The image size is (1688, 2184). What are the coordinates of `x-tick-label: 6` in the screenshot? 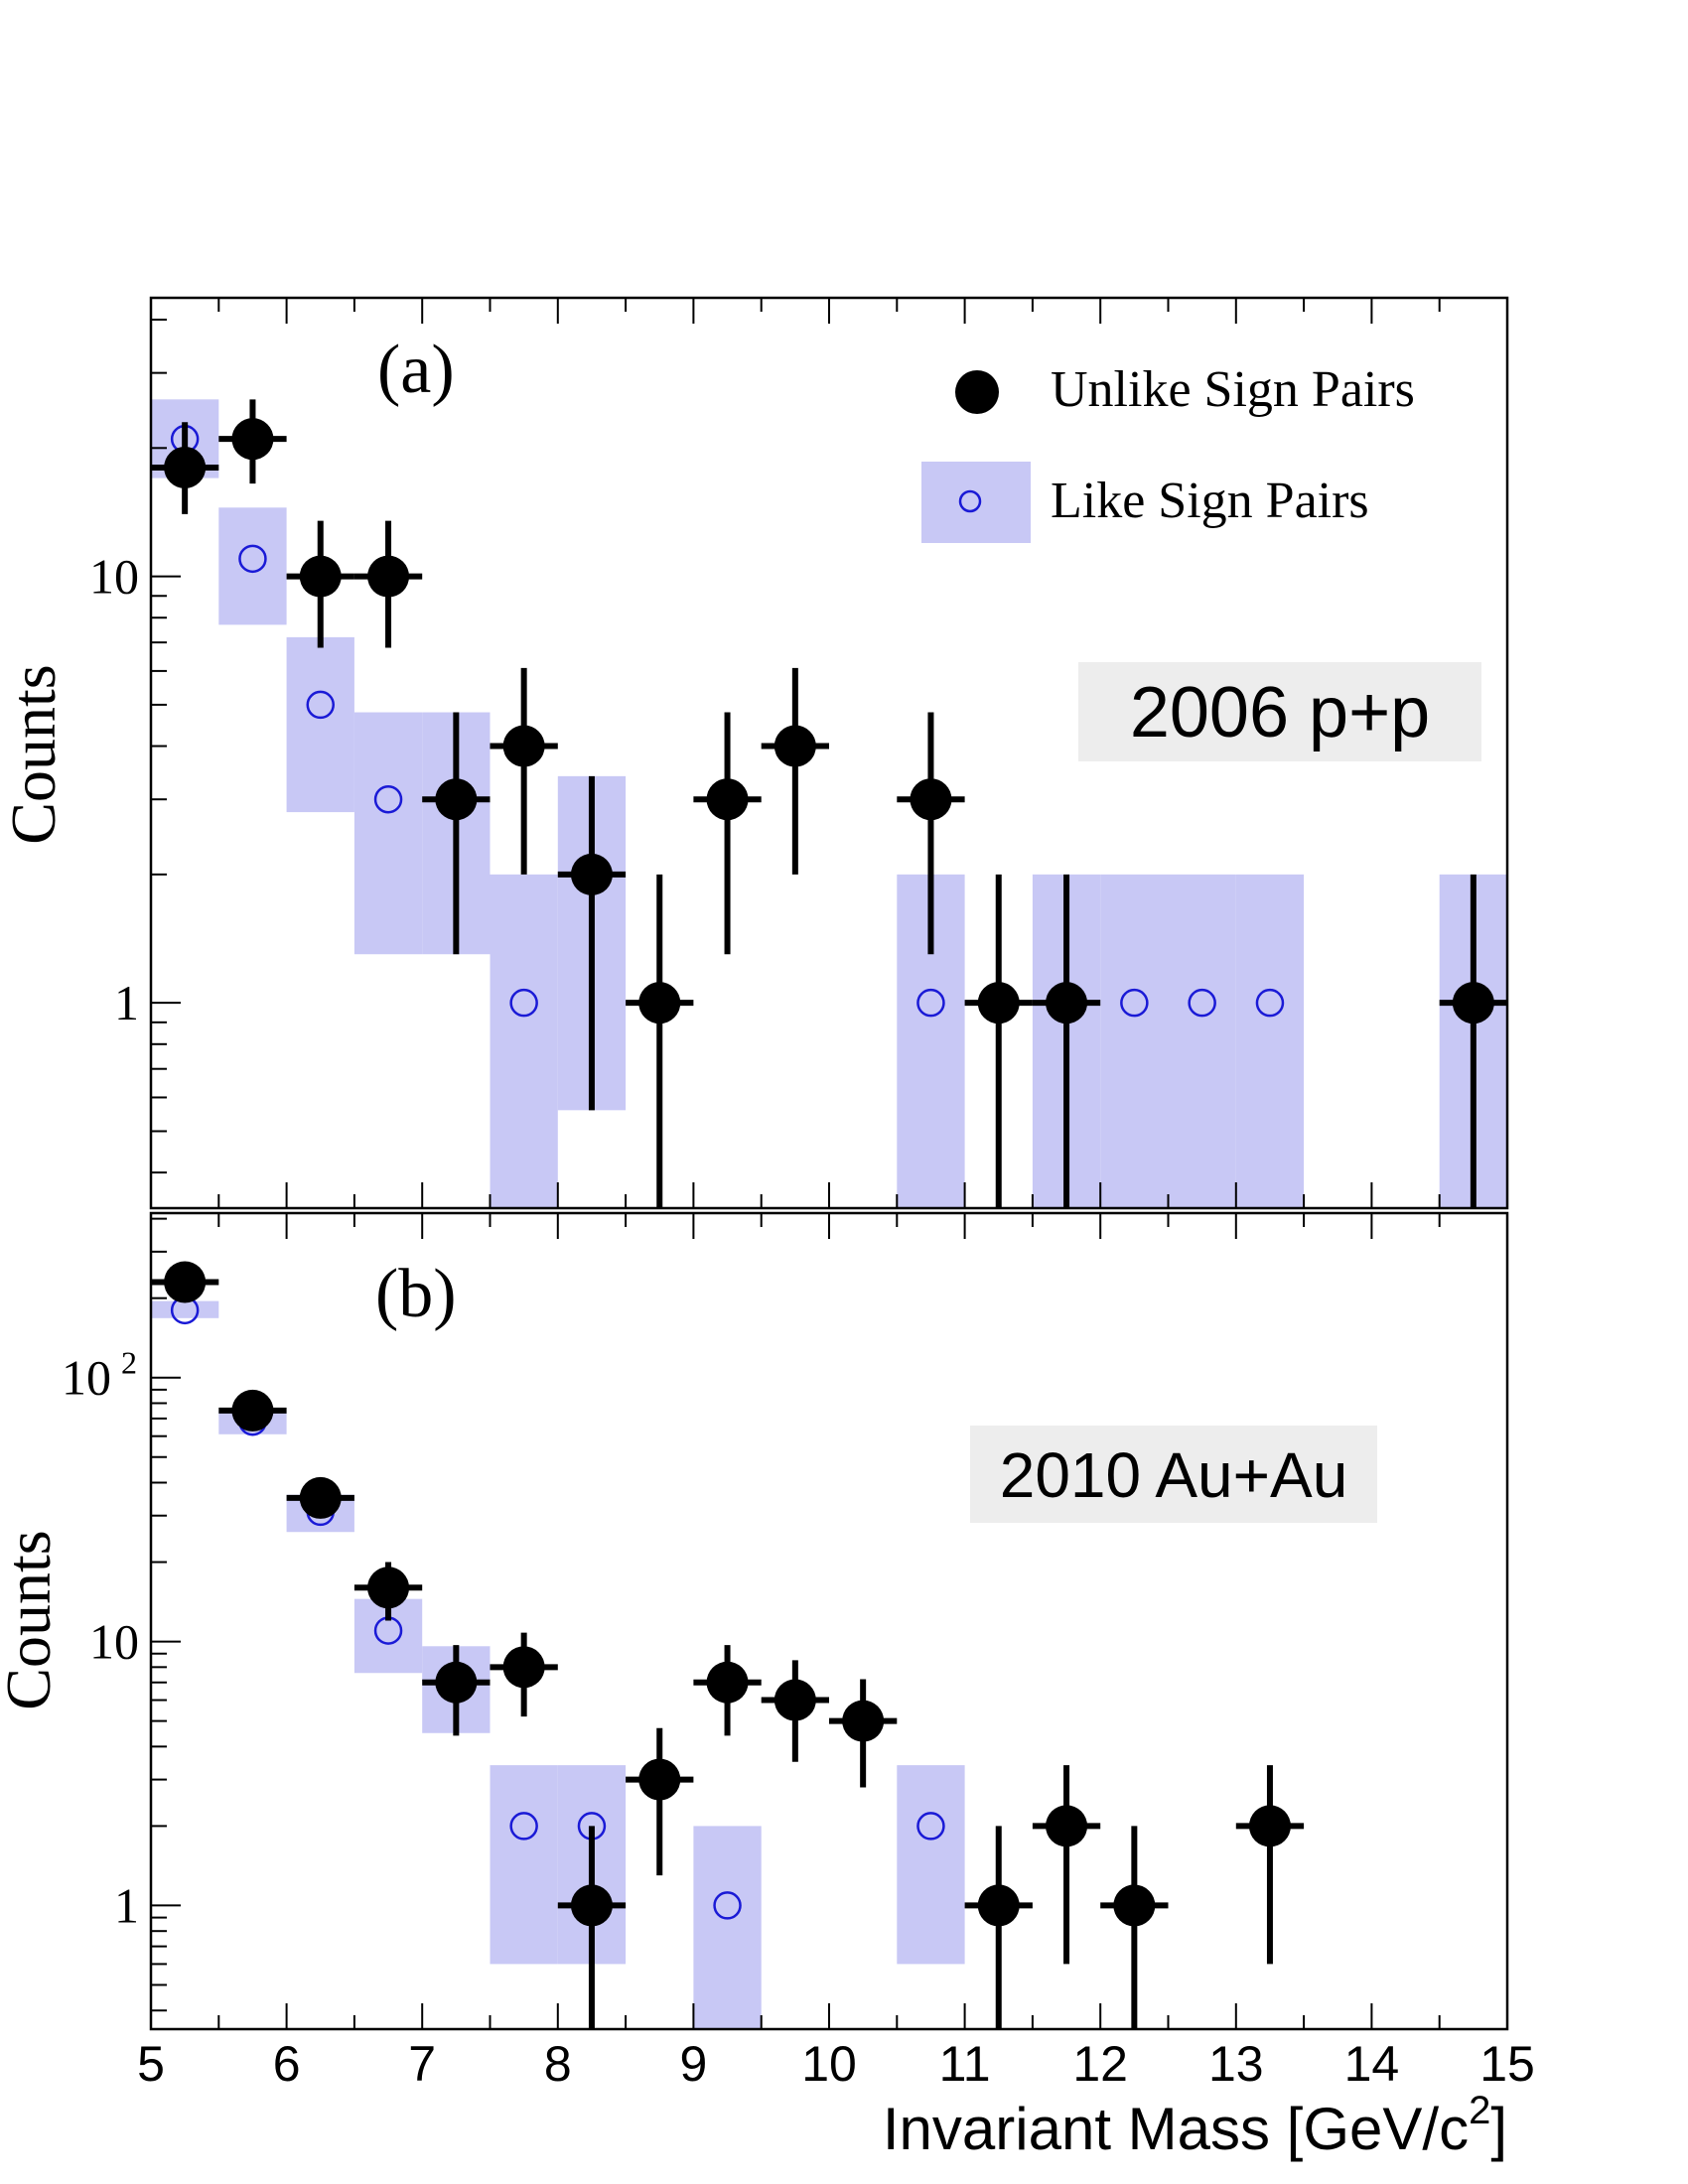 It's located at (287, 2064).